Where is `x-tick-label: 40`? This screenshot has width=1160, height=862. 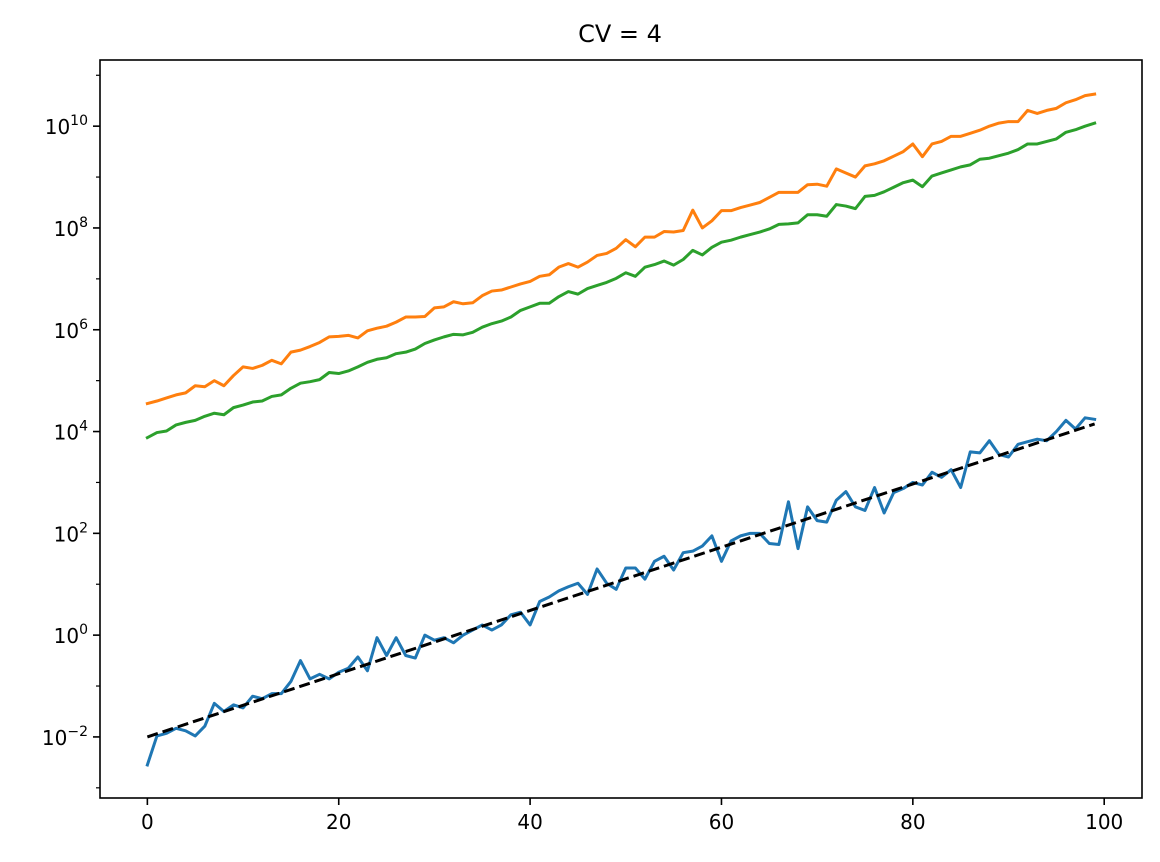
x-tick-label: 40 is located at coordinates (529, 822).